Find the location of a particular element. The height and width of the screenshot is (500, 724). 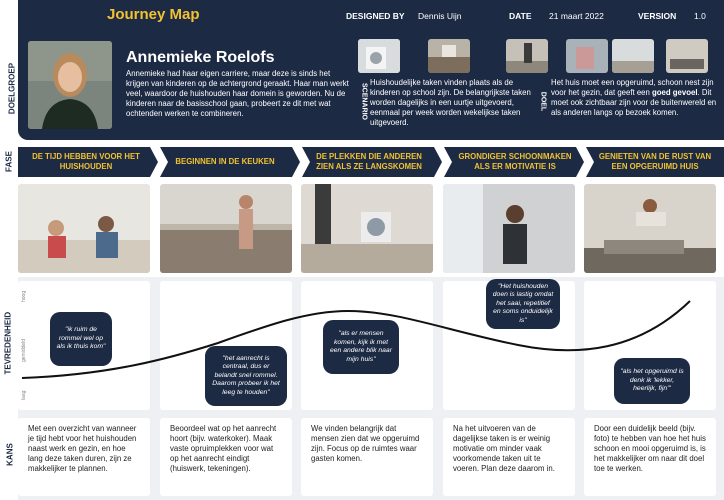

phase-section-label: FASE is located at coordinates (9, 161).